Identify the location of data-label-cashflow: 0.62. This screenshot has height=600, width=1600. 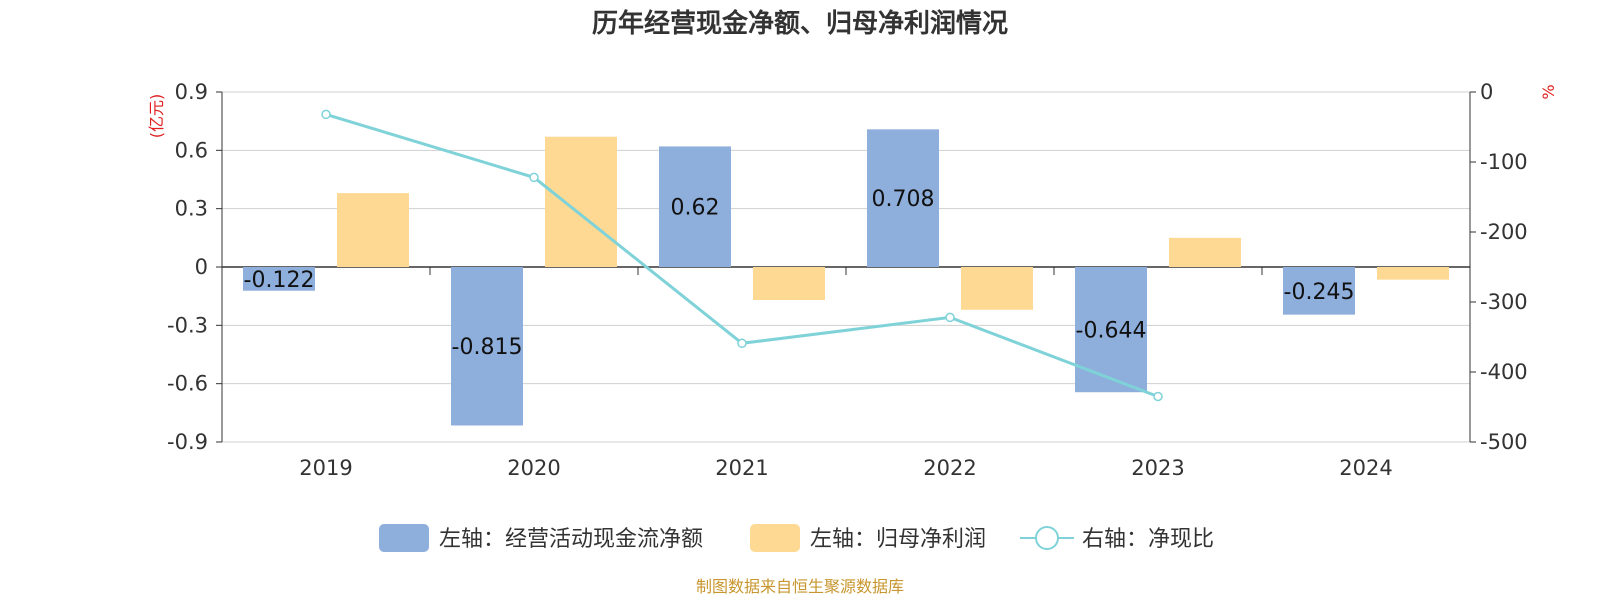
(695, 208).